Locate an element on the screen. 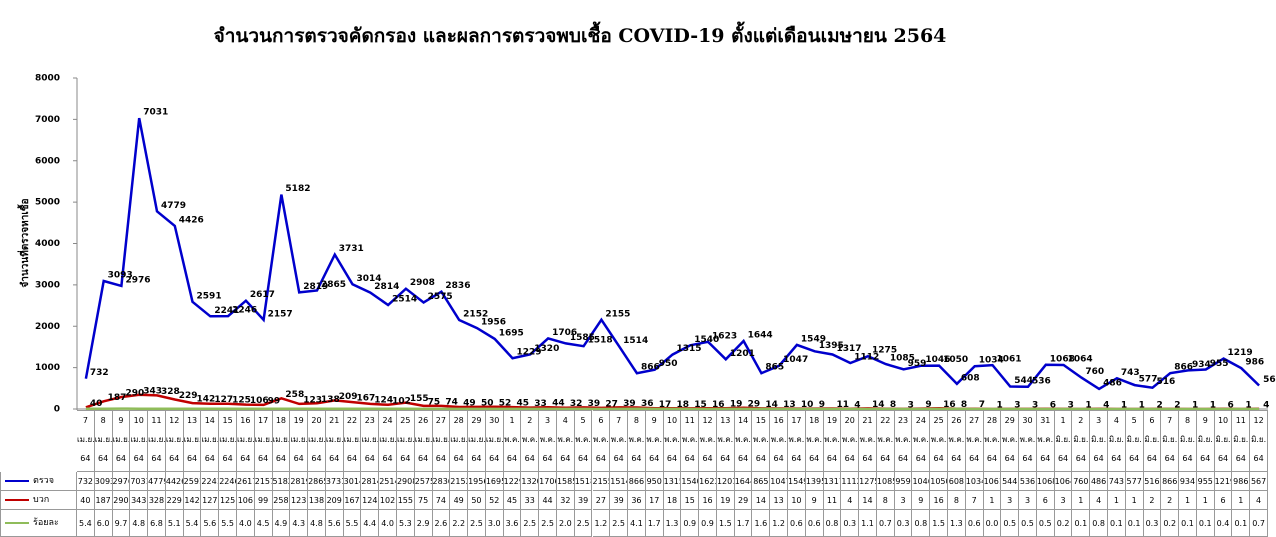 The width and height of the screenshot is (1276, 537). category-cell: 10 มิ.ย. 64 is located at coordinates (1223, 441).